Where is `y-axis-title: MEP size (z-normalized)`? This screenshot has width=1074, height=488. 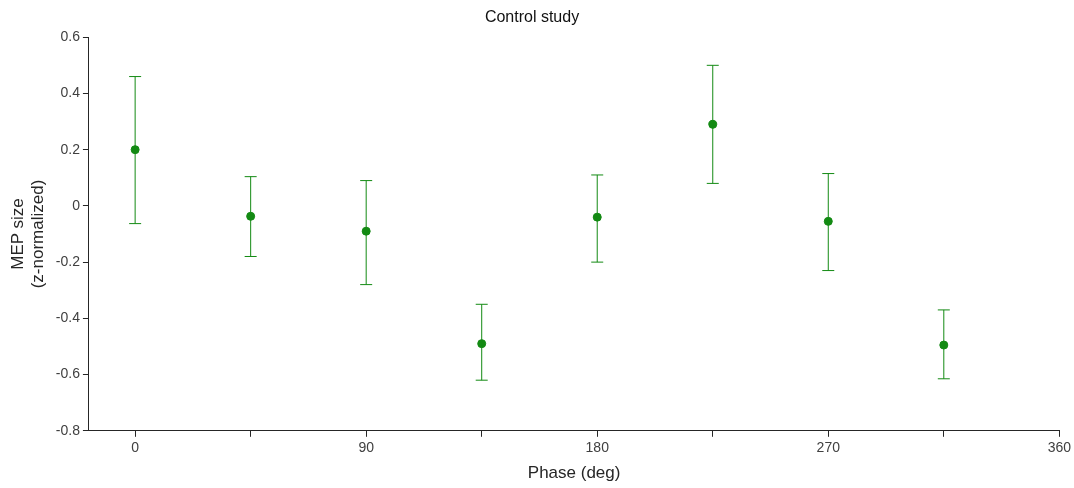 y-axis-title: MEP size (z-normalized) is located at coordinates (27, 234).